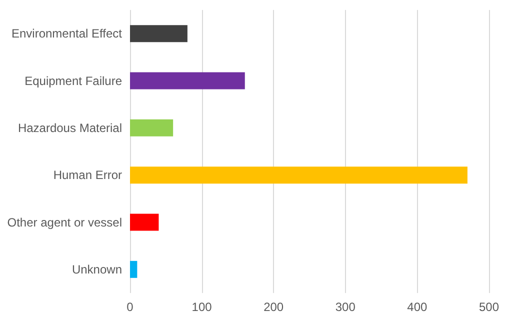 The height and width of the screenshot is (323, 511). What do you see at coordinates (73, 81) in the screenshot?
I see `y-tick-label: Equipment Failure` at bounding box center [73, 81].